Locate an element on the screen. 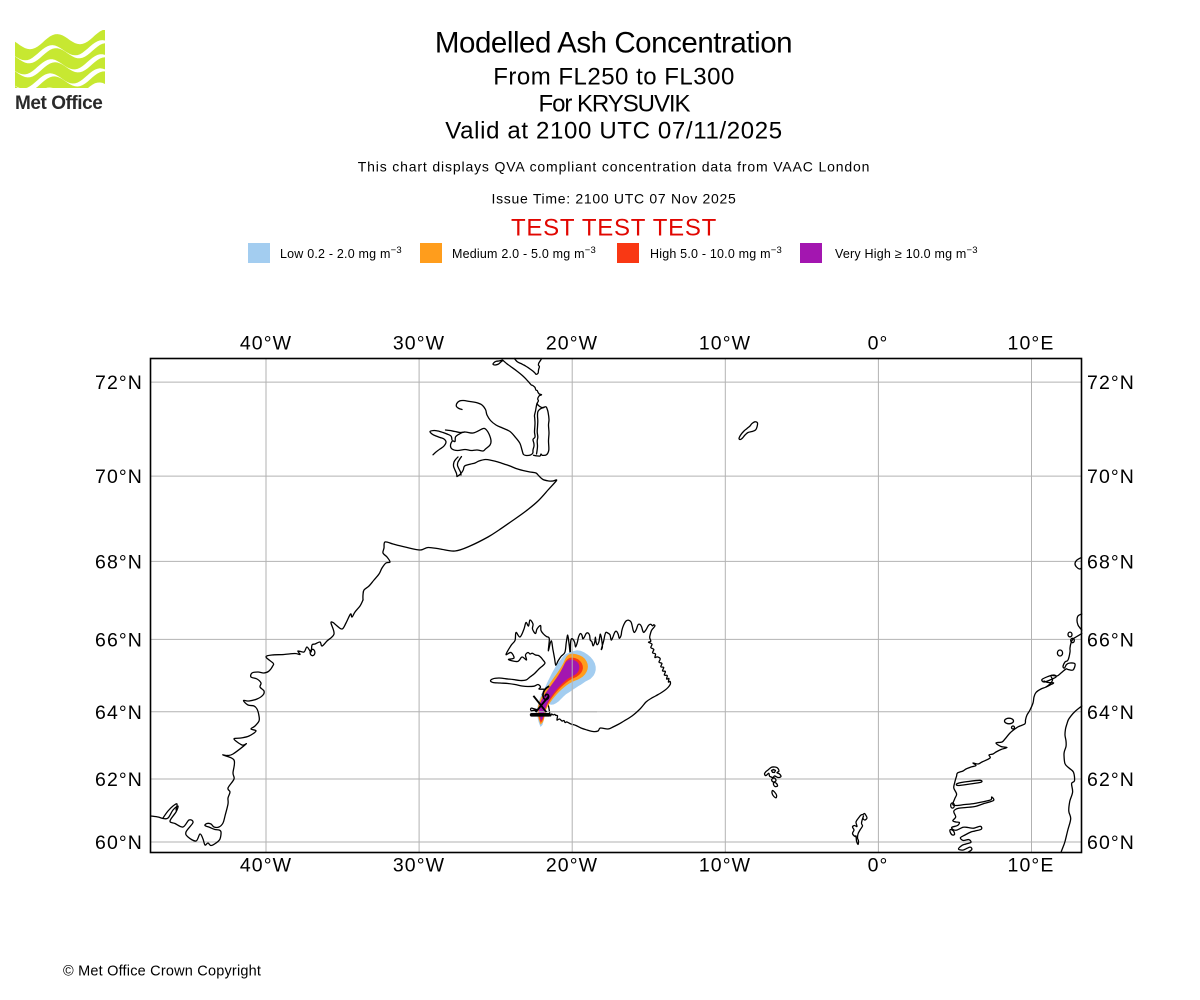 Image resolution: width=1200 pixels, height=1000 pixels. svg-text: Very High ≥ 10.0 mg m−3 is located at coordinates (906, 253).